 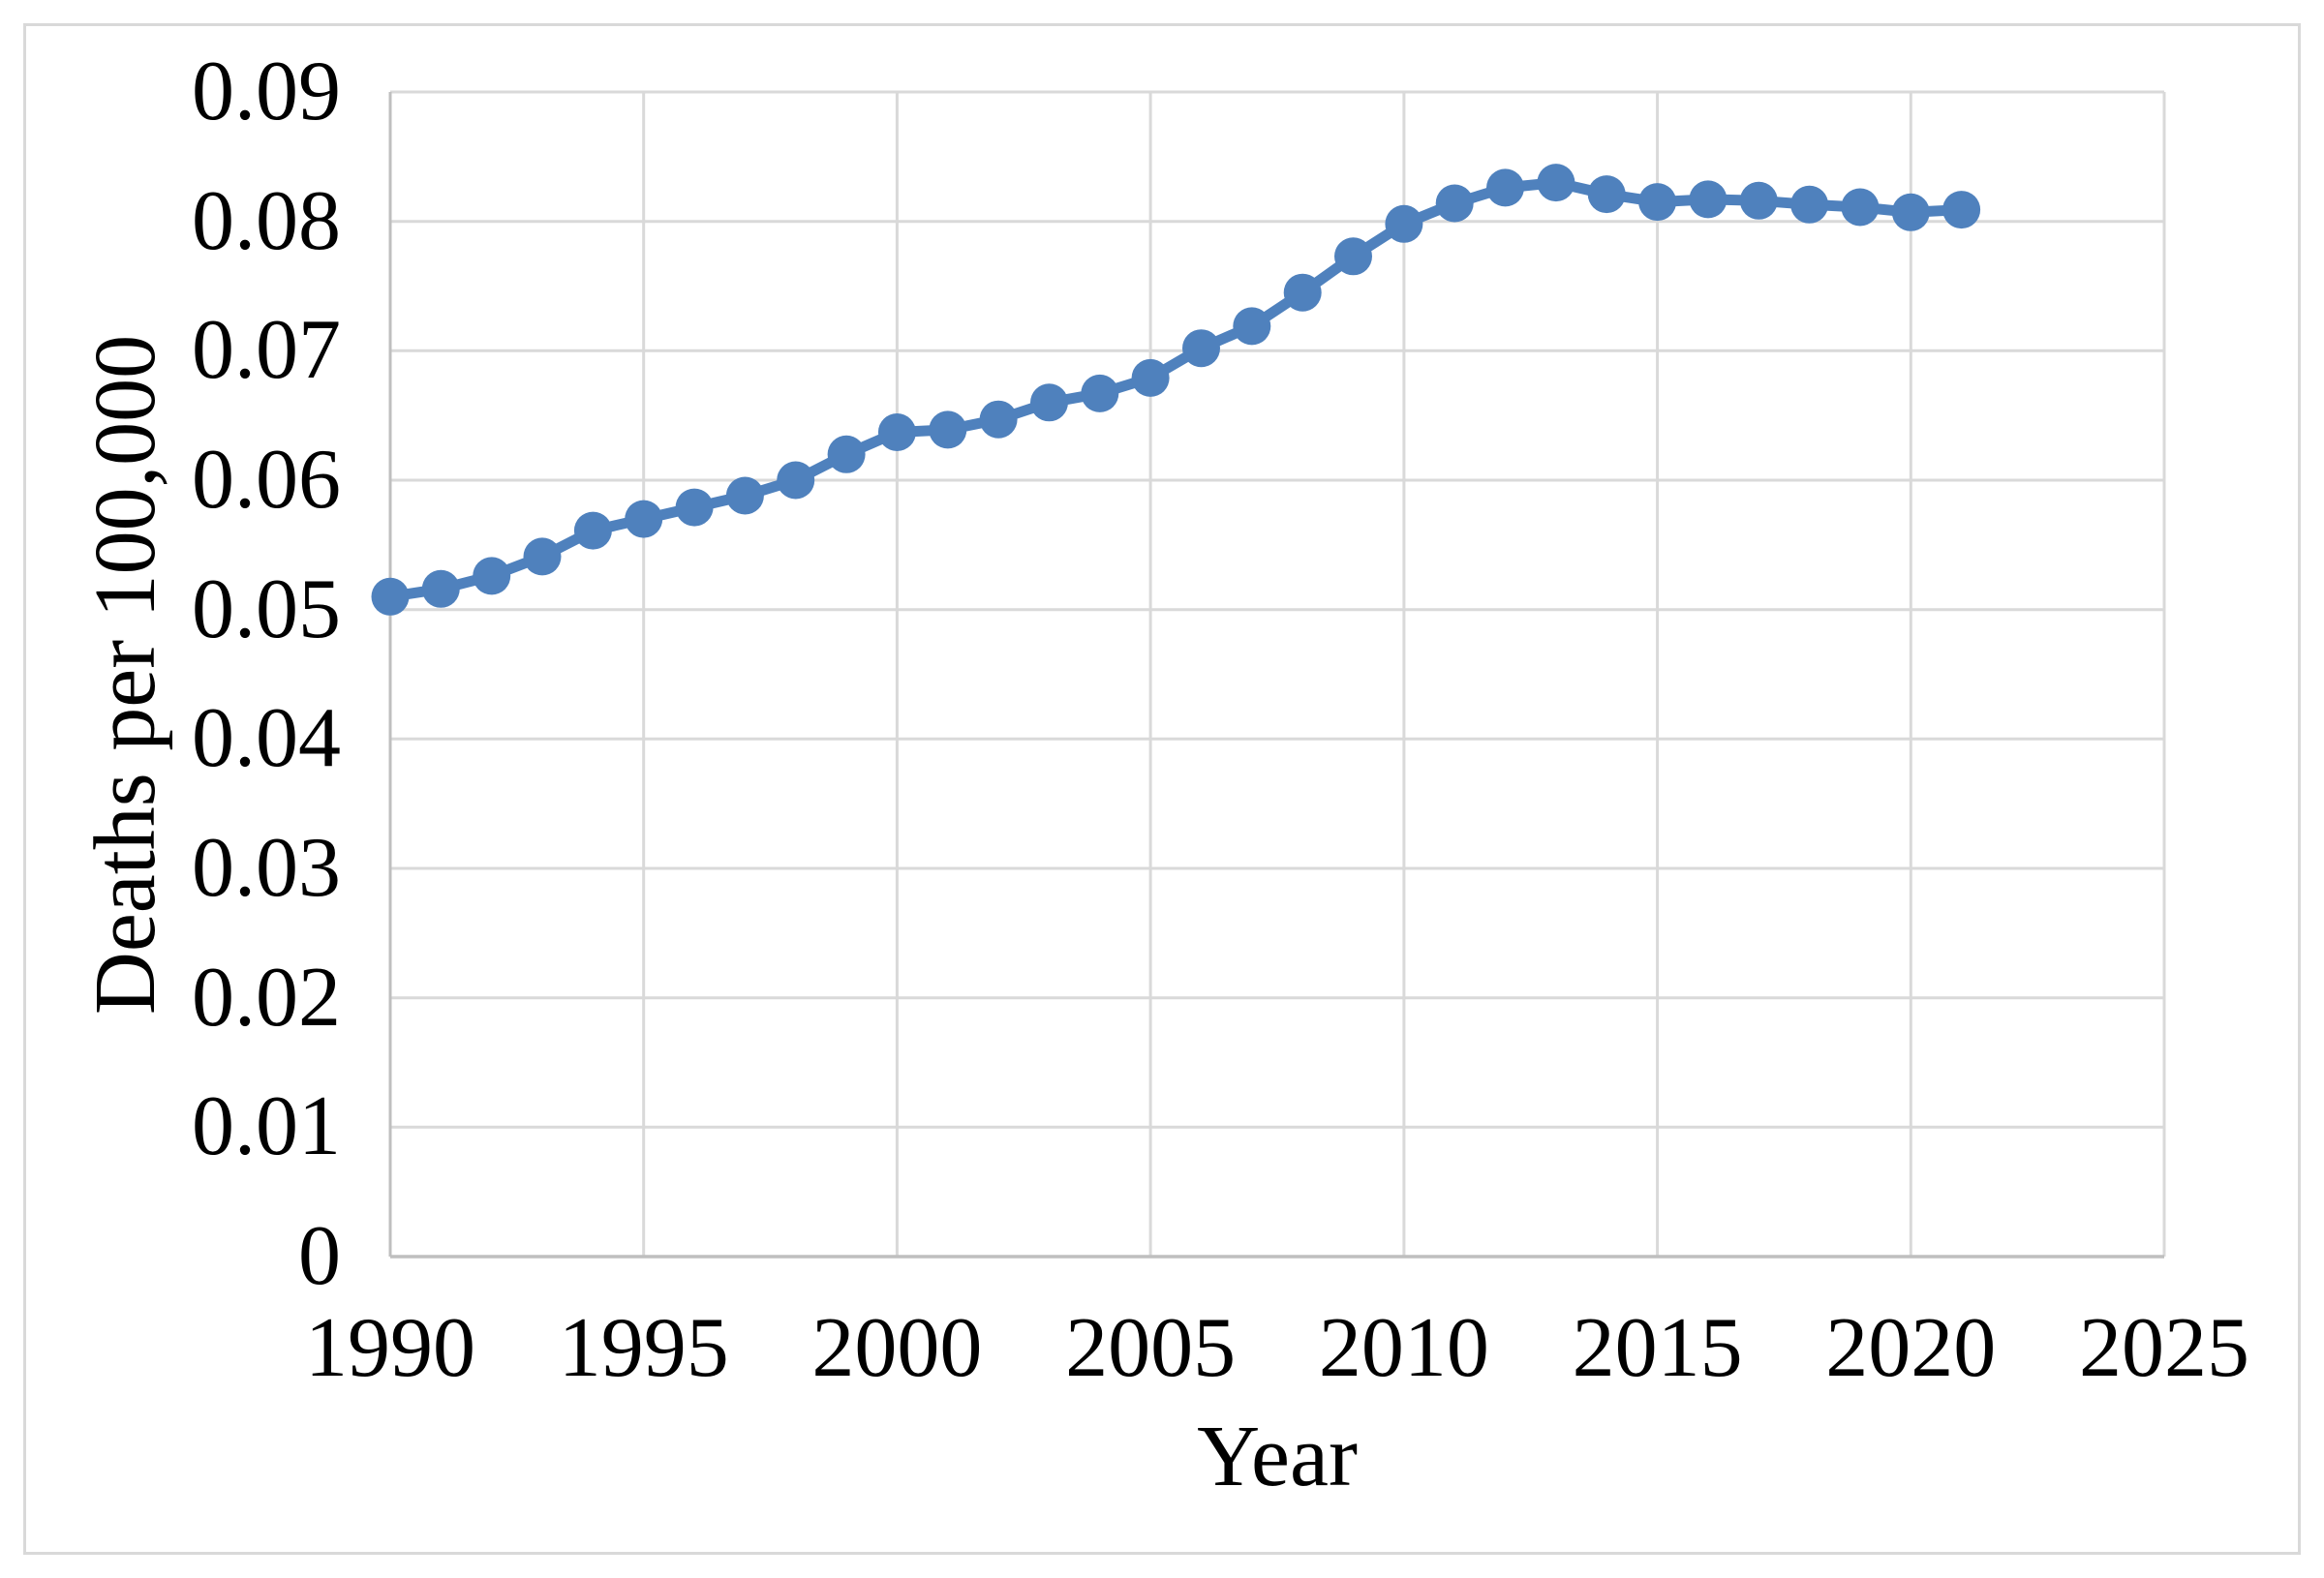 What do you see at coordinates (897, 1348) in the screenshot?
I see `x-tick-label-2000: 2000` at bounding box center [897, 1348].